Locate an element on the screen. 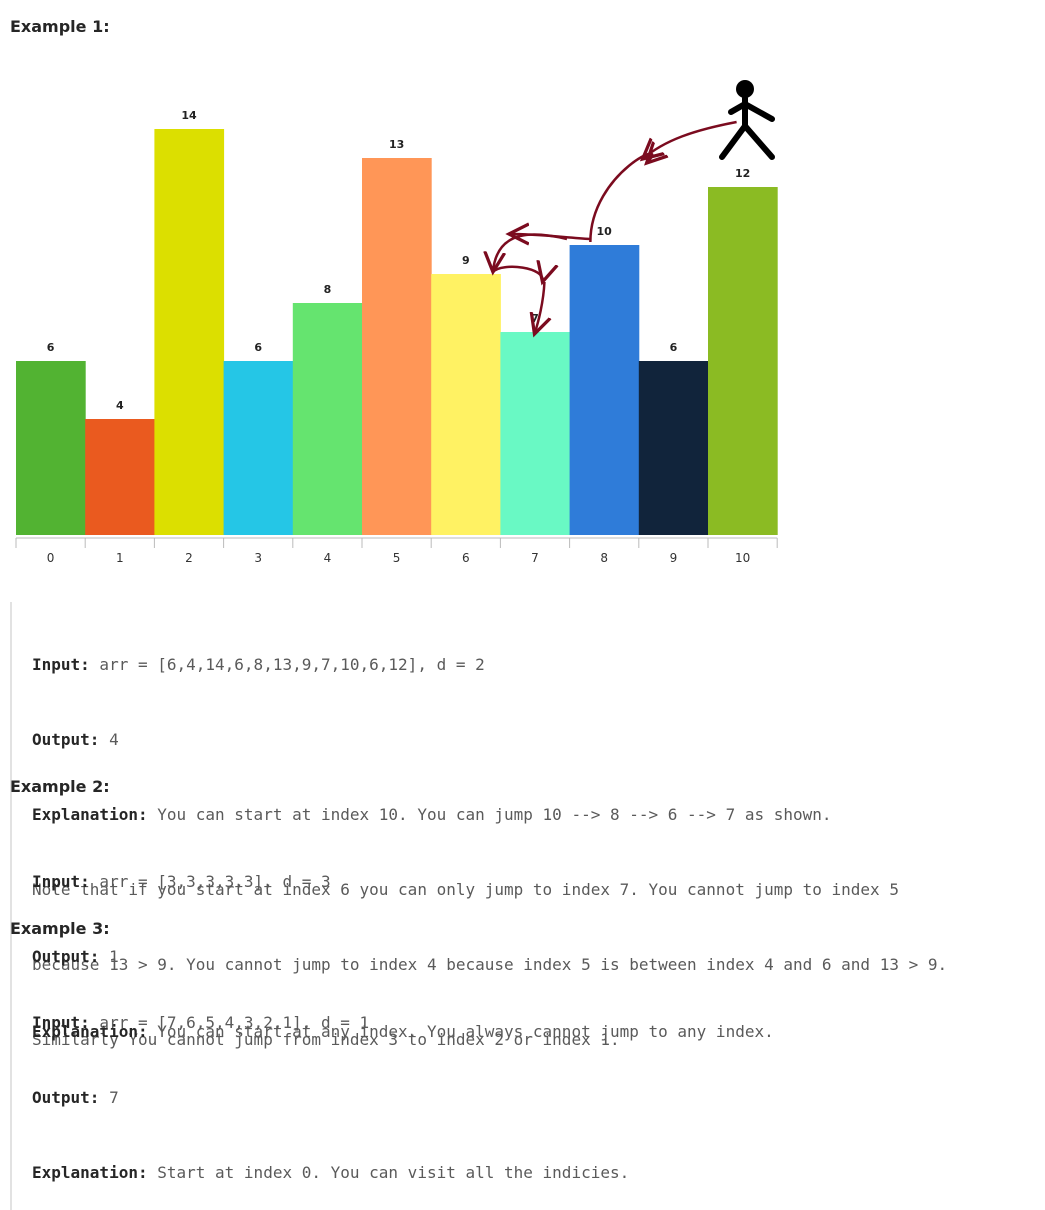 This screenshot has height=1210, width=1045. x-tick-label: 3 is located at coordinates (258, 558).